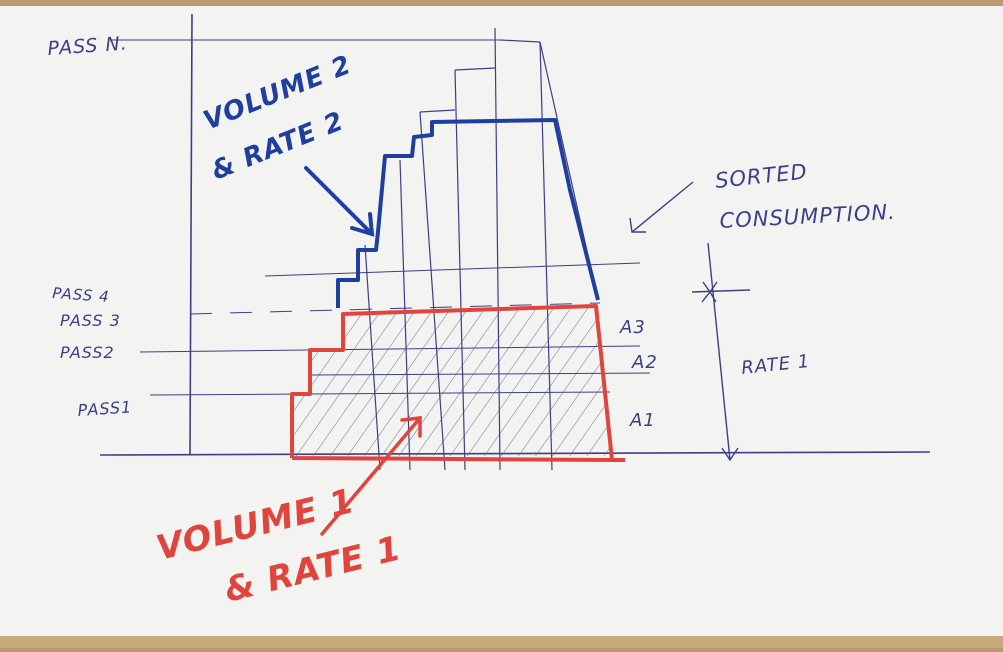 This screenshot has height=652, width=1003. I want to click on a2-label: A2, so click(644, 362).